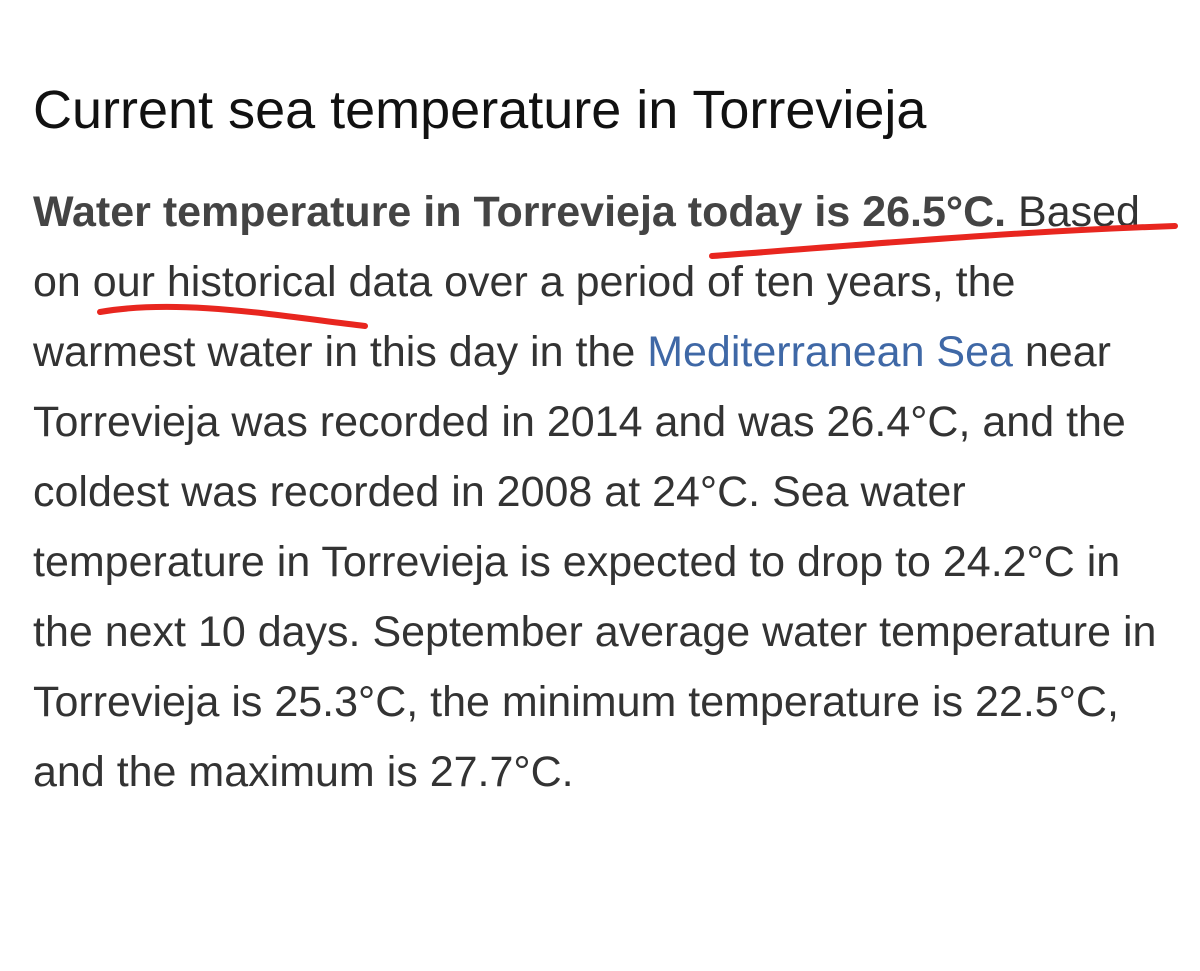 The height and width of the screenshot is (971, 1200). What do you see at coordinates (830, 352) in the screenshot?
I see `link: Mediterranean Sea` at bounding box center [830, 352].